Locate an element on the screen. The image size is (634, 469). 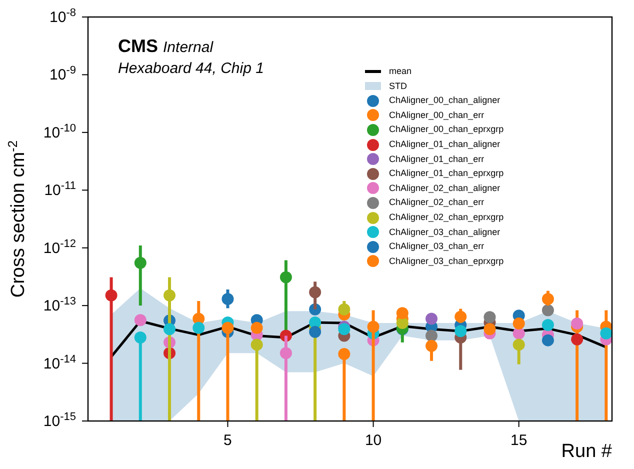
legend-label: ChAligner_02_chan_aligner is located at coordinates (444, 187).